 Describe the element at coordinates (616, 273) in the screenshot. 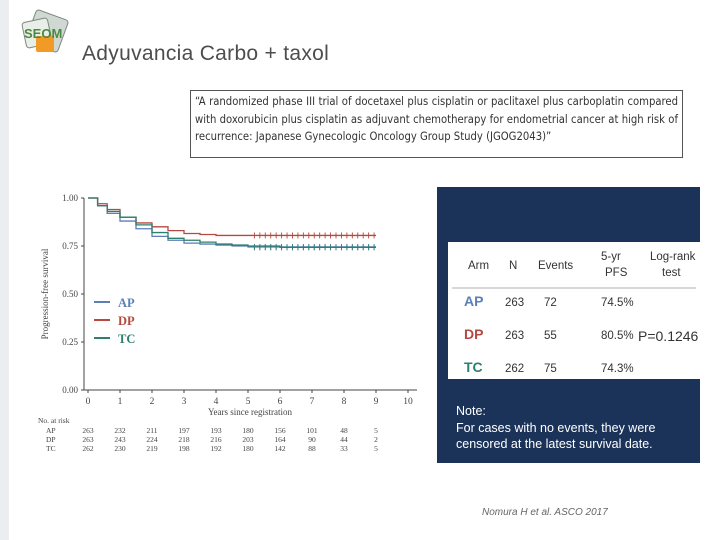

I see `header-pfs-line2: PFS` at that location.